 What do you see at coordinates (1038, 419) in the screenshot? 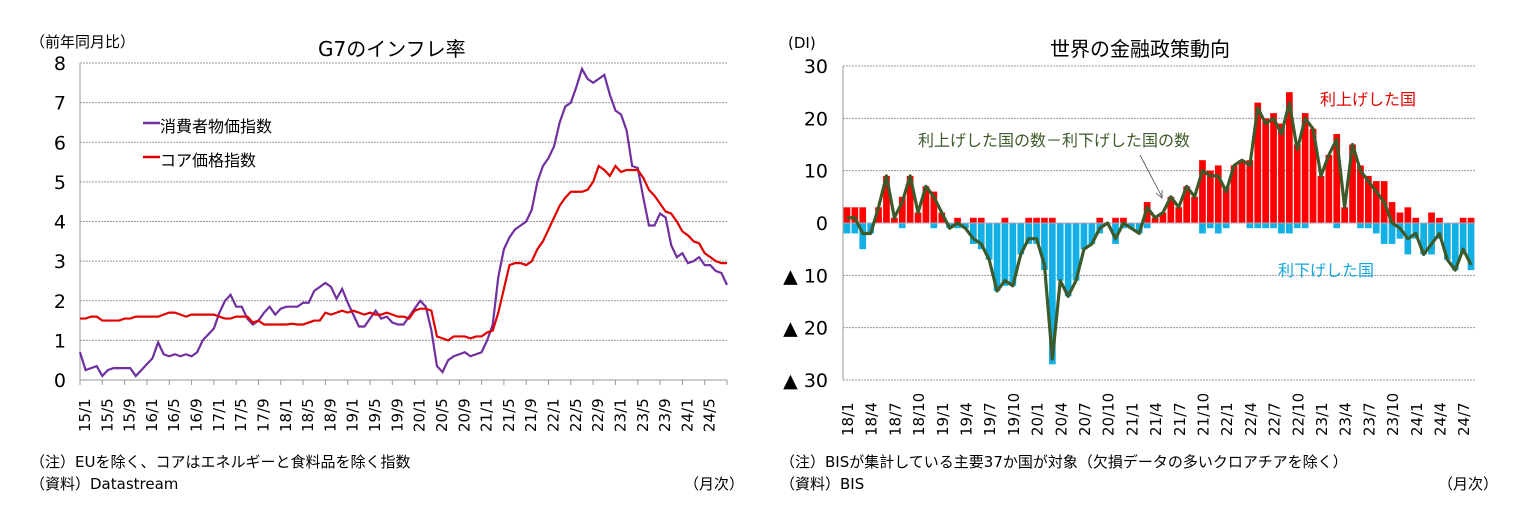
I see `x-tick-label: 20/1` at bounding box center [1038, 419].